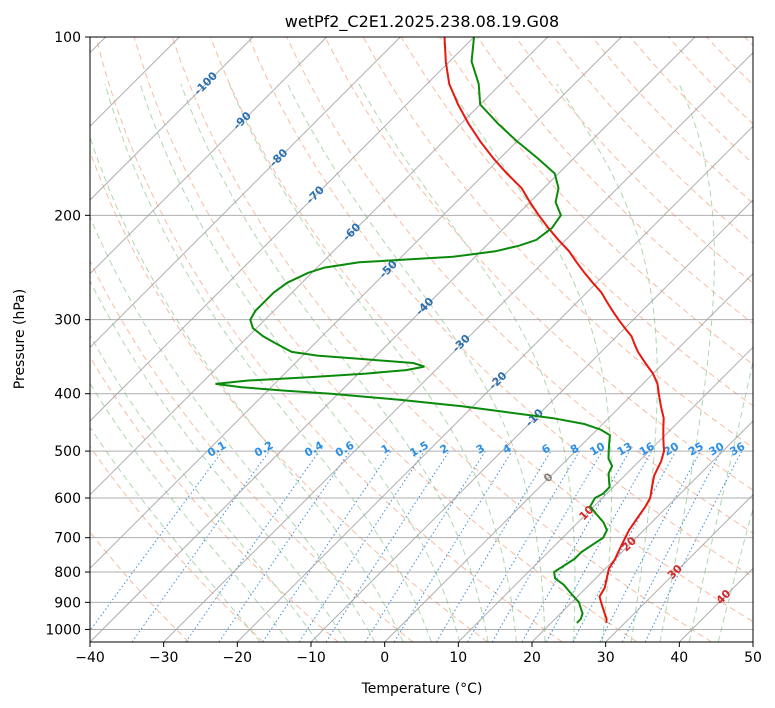 Image resolution: width=775 pixels, height=708 pixels. Describe the element at coordinates (67, 452) in the screenshot. I see `y-tick-label: 500` at that location.